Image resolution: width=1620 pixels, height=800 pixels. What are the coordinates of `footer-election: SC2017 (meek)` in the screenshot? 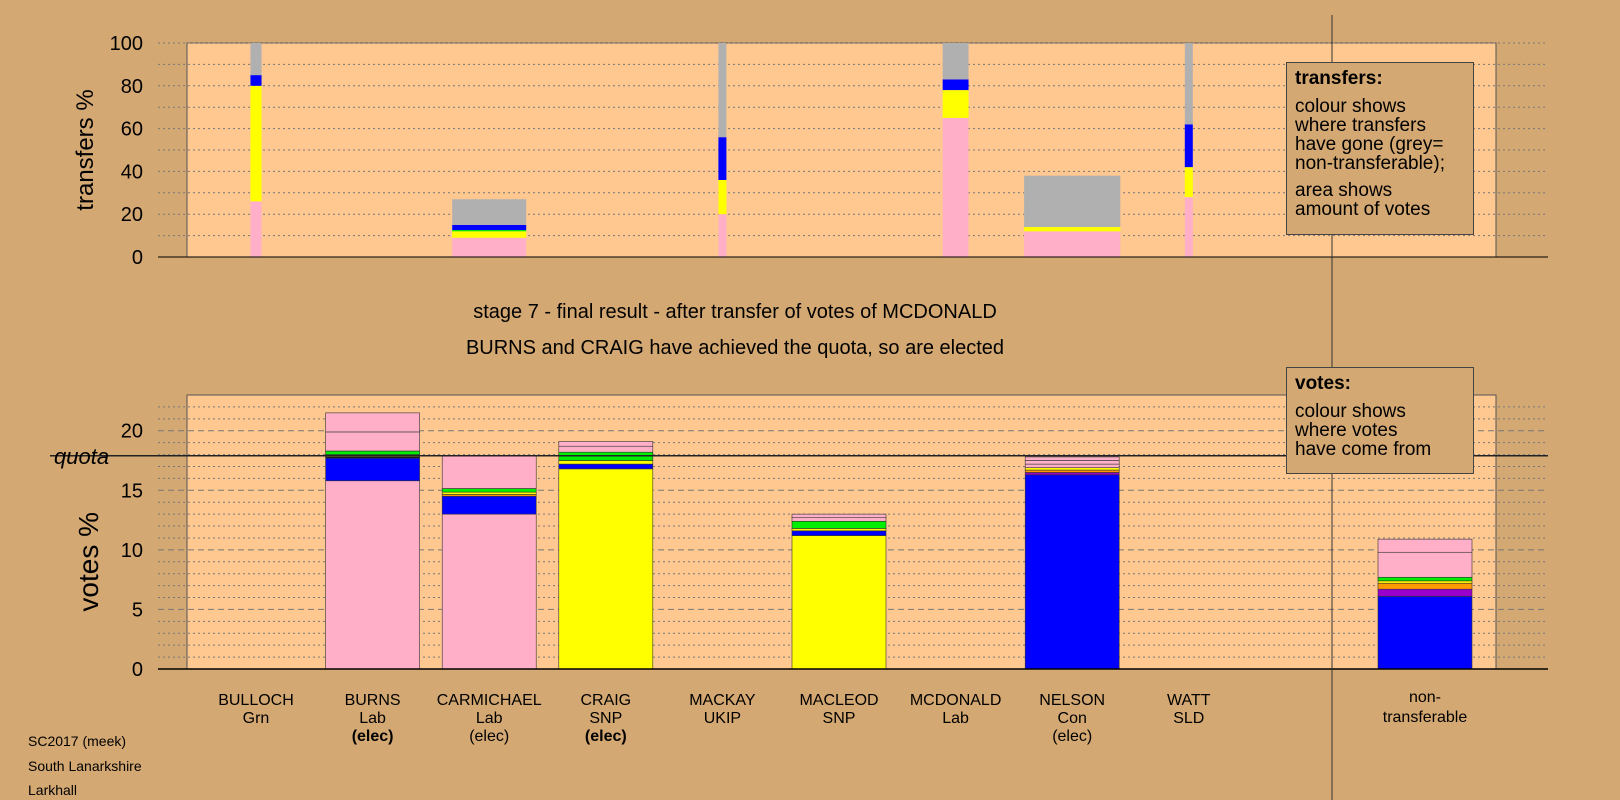 It's located at (77, 741).